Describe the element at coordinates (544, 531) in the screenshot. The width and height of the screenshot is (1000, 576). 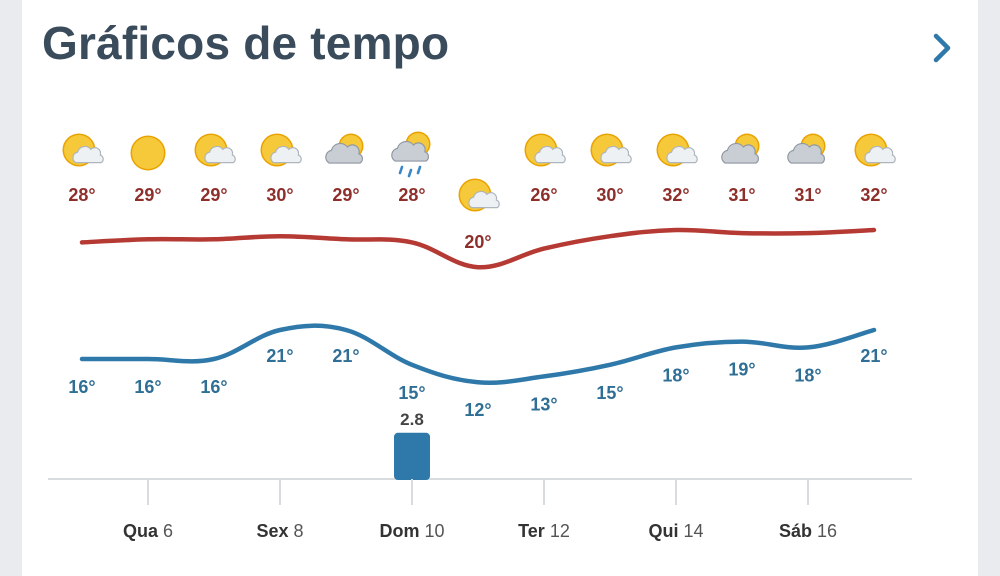
I see `x-tick-label: Ter 12` at that location.